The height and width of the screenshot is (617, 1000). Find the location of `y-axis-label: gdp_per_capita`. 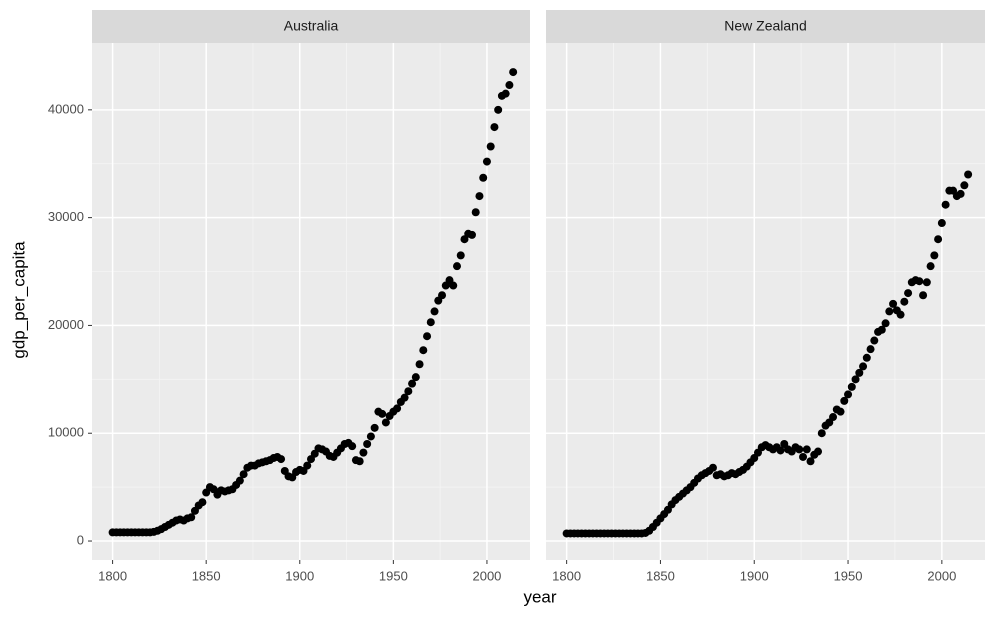

y-axis-label: gdp_per_capita is located at coordinates (18, 300).